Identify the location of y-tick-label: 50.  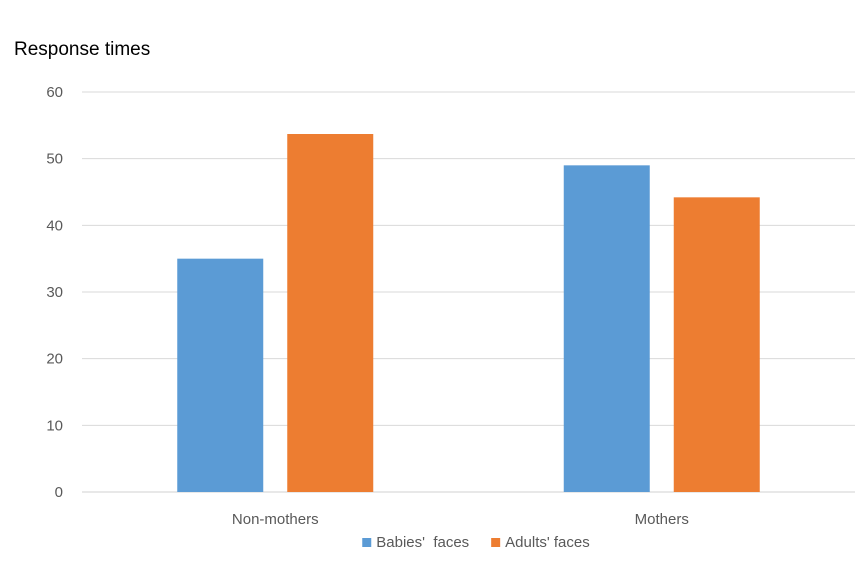
(54, 159).